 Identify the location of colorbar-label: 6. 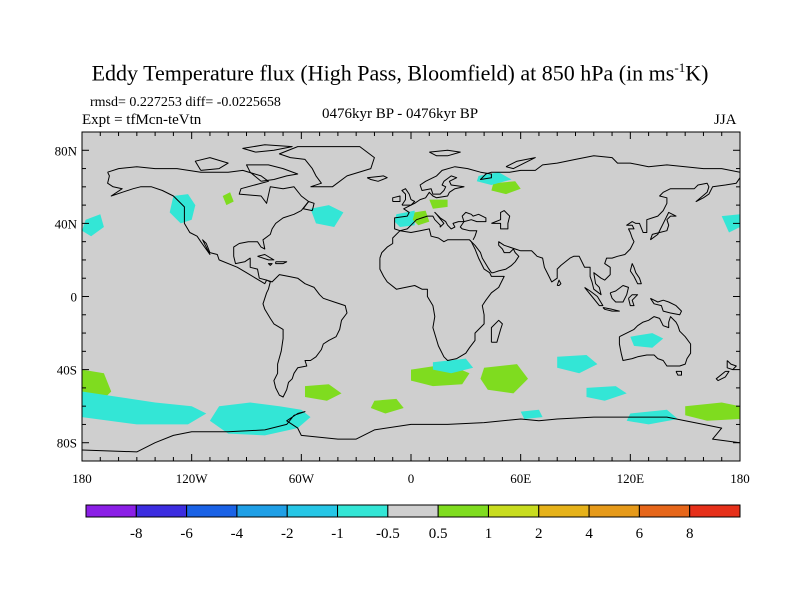
(640, 534).